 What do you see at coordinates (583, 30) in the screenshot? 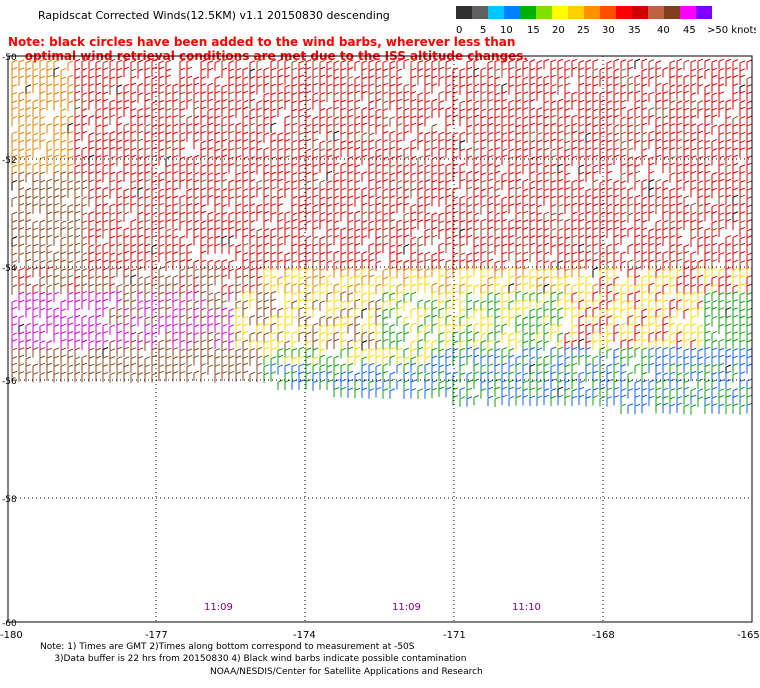
I see `legend-label-25: 25` at bounding box center [583, 30].